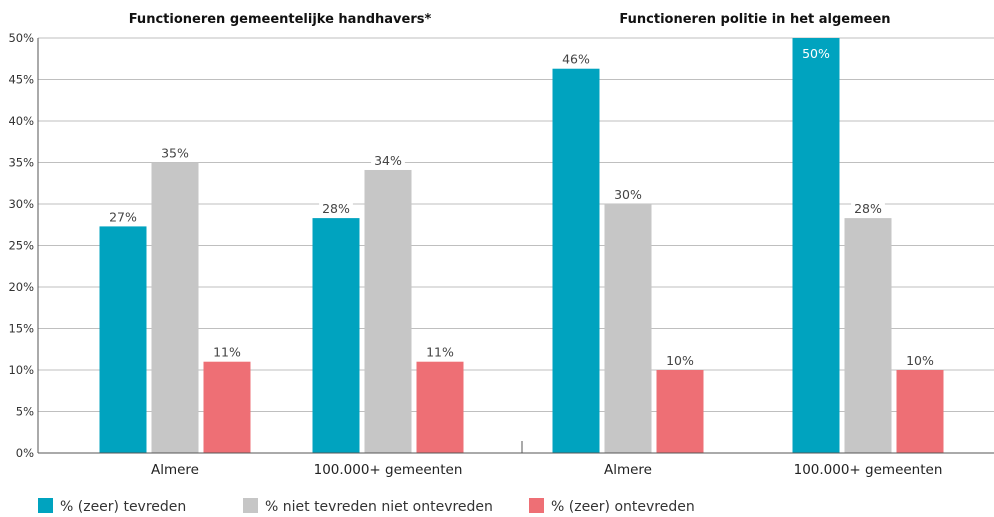  I want to click on y-tick-label: 25%, so click(21, 246).